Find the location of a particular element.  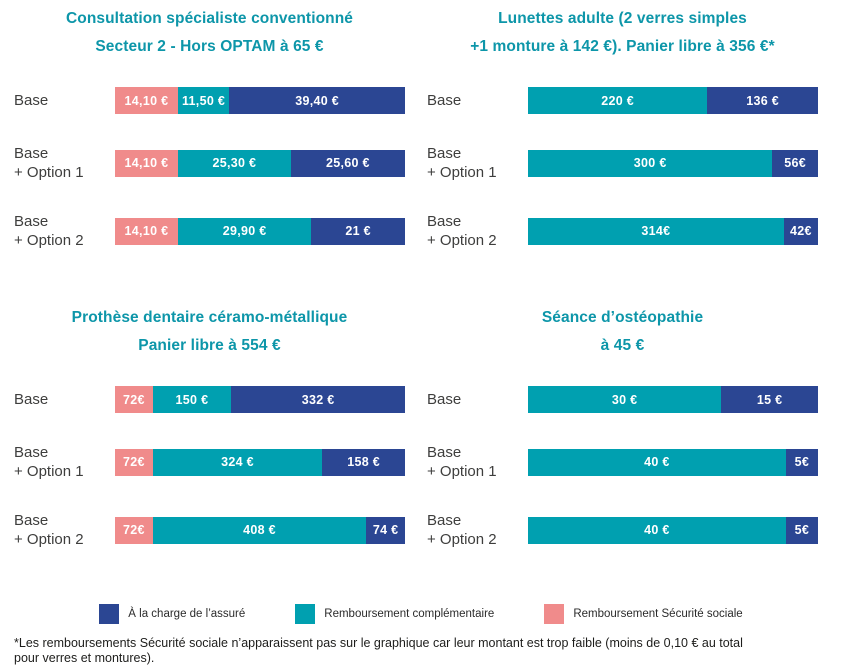

bar-row: Base + Option 1 14,10 €25,30 €25,60 € is located at coordinates (209, 163).